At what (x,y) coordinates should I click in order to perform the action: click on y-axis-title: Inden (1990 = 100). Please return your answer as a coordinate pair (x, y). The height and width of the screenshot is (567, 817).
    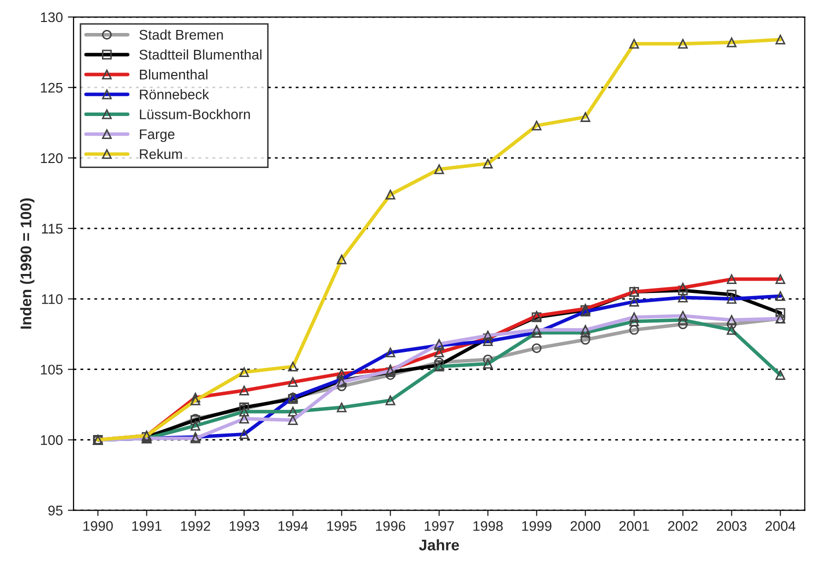
    Looking at the image, I should click on (27, 263).